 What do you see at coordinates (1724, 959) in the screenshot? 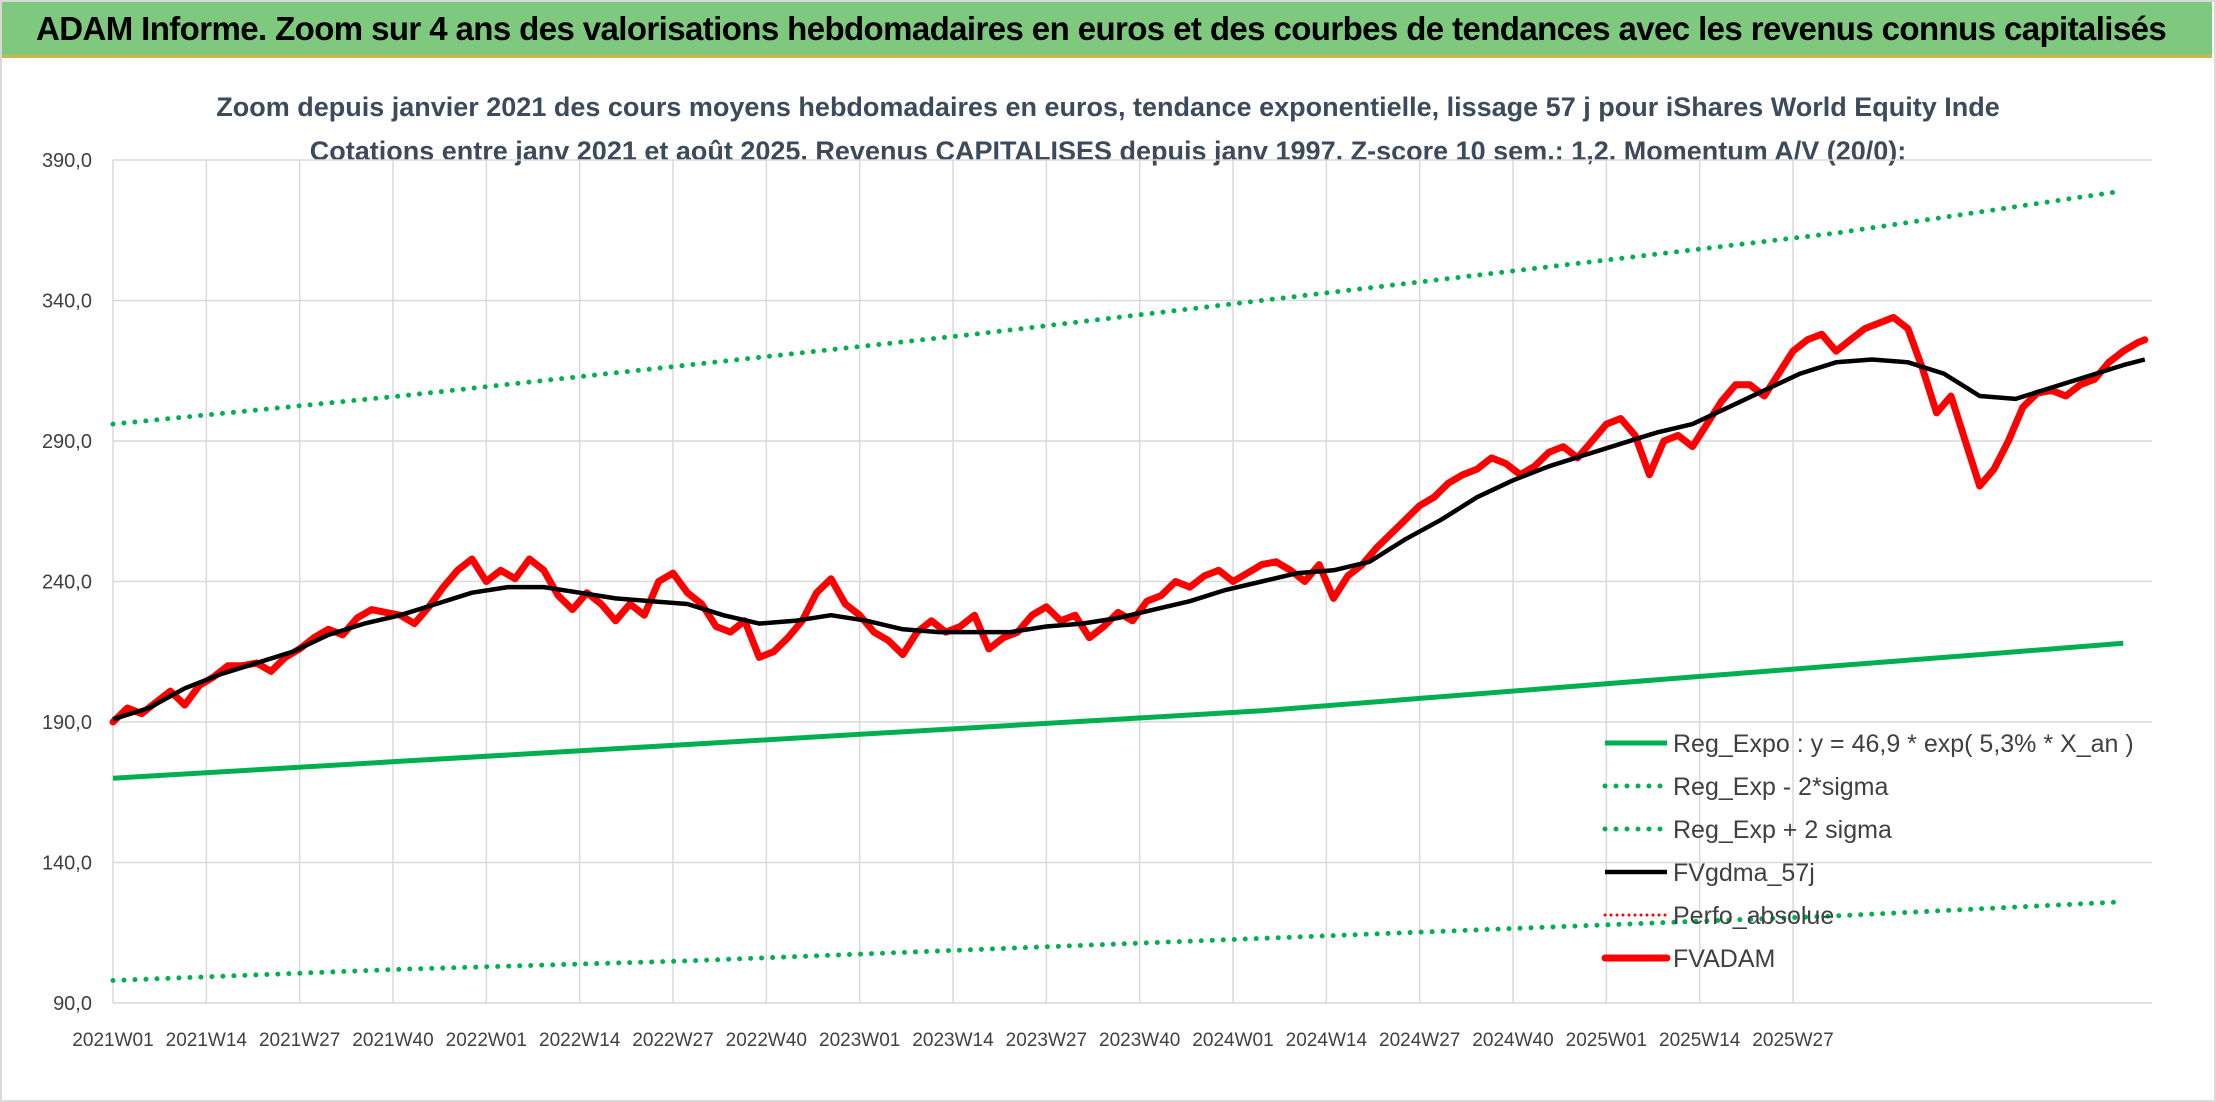
I see `legend-label: FVADAM` at bounding box center [1724, 959].